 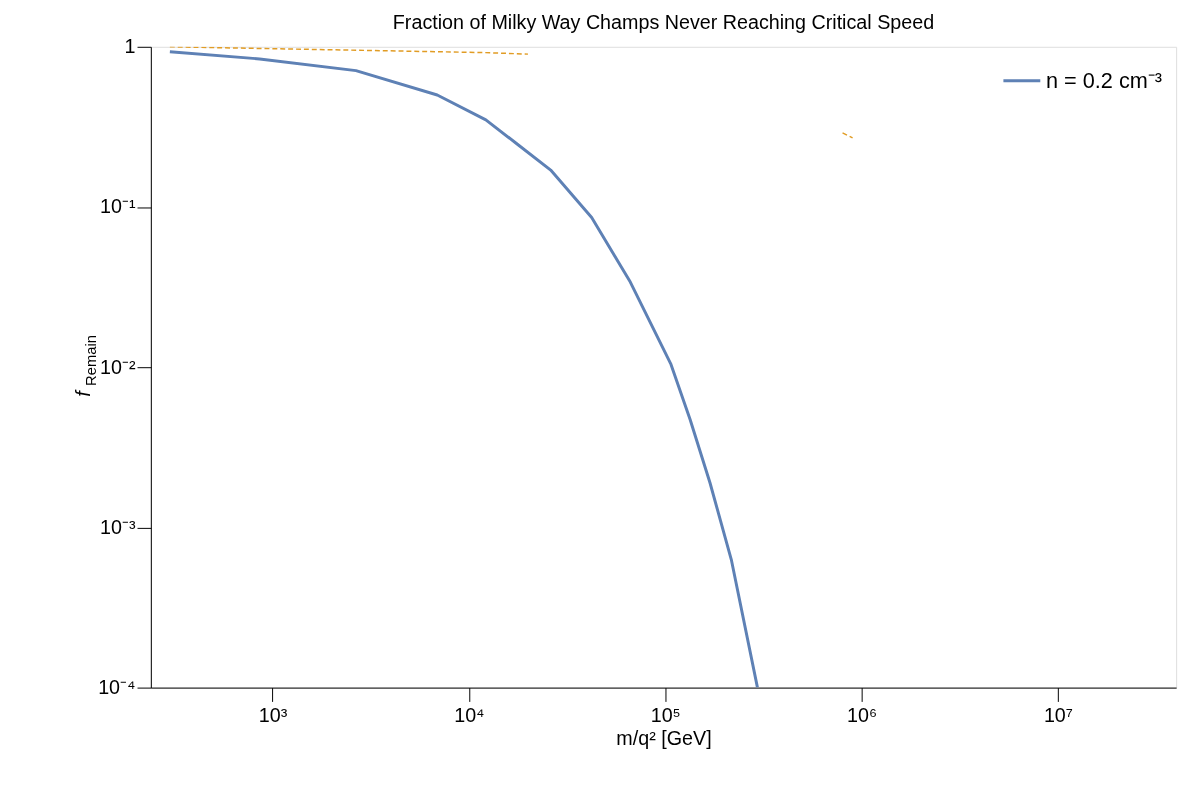 What do you see at coordinates (1104, 80) in the screenshot?
I see `legend-label: n = 0.2 cm⁻³` at bounding box center [1104, 80].